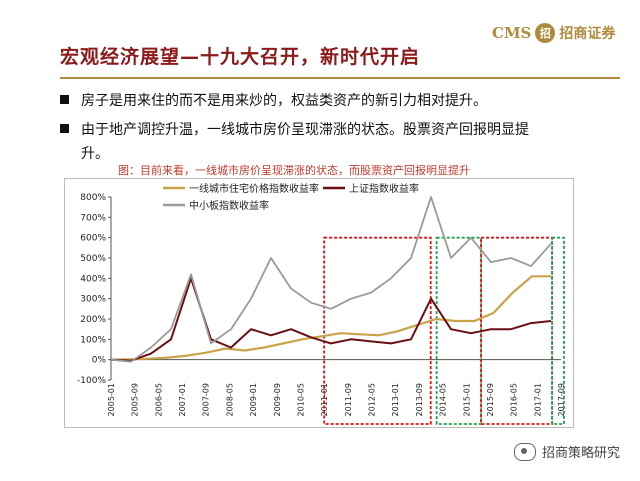 The width and height of the screenshot is (640, 481). I want to click on y-tick-label: 300%, so click(93, 300).